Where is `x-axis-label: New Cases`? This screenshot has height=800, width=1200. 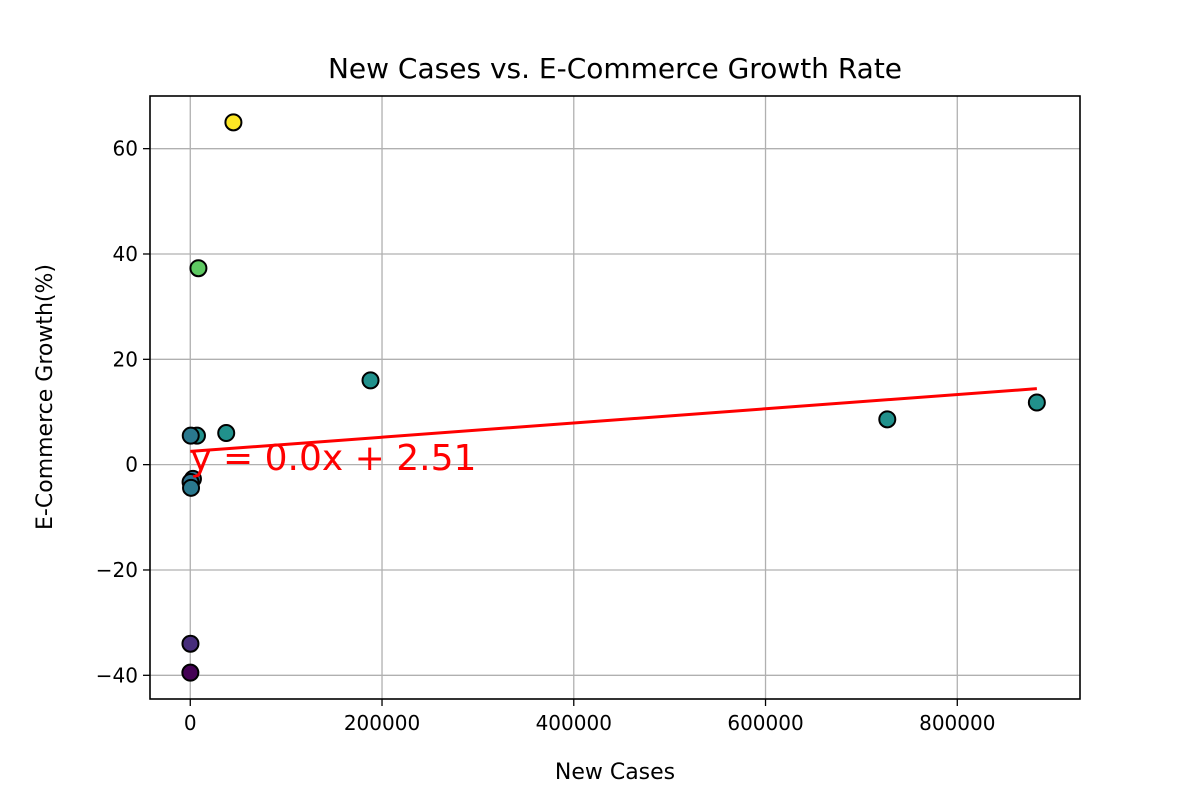 x-axis-label: New Cases is located at coordinates (615, 772).